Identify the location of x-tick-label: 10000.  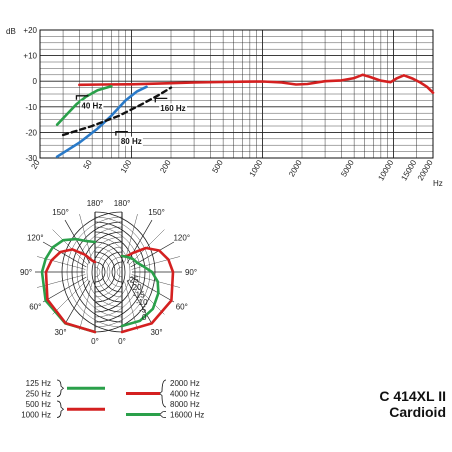
(385, 170).